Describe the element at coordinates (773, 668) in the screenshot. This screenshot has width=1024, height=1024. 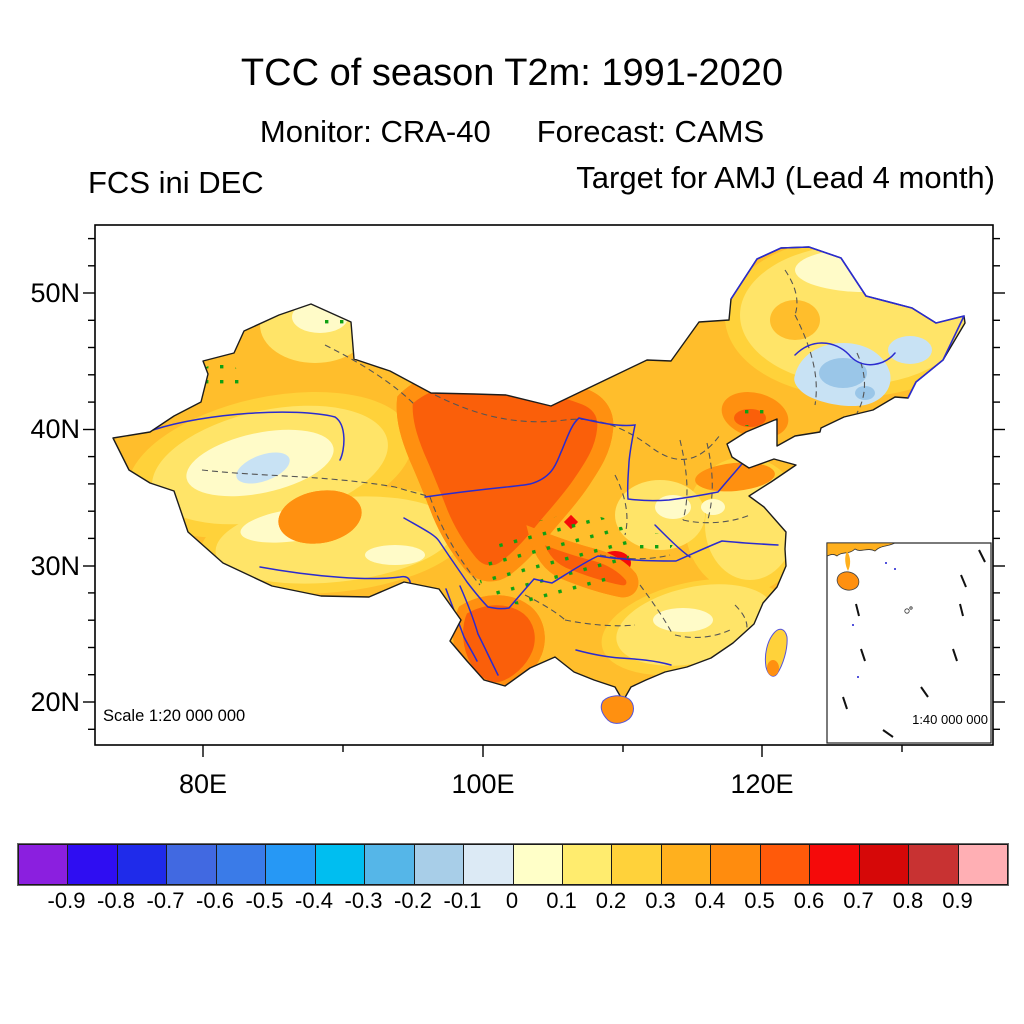
I see `taiwan-south-orange` at that location.